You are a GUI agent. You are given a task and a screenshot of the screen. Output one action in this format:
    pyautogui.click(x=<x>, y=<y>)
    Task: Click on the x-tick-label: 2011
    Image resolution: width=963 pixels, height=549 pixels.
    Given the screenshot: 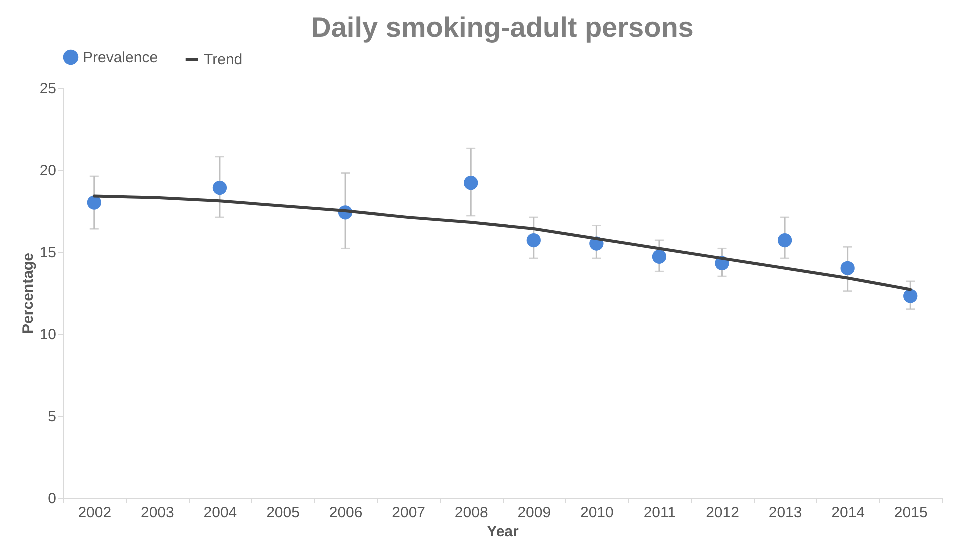 What is the action you would take?
    pyautogui.click(x=660, y=513)
    